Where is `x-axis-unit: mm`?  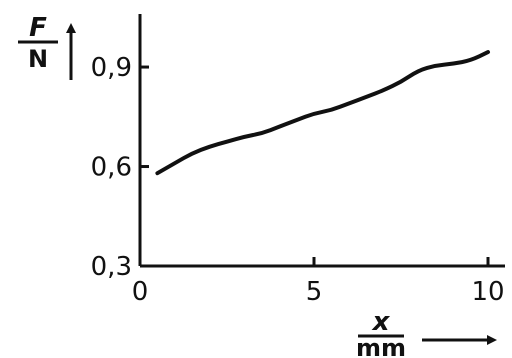 x-axis-unit: mm is located at coordinates (381, 346).